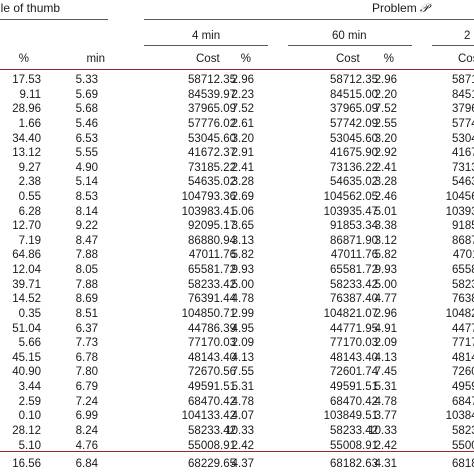  Describe the element at coordinates (242, 80) in the screenshot. I see `table-cell-4min-percent: 2.96` at that location.